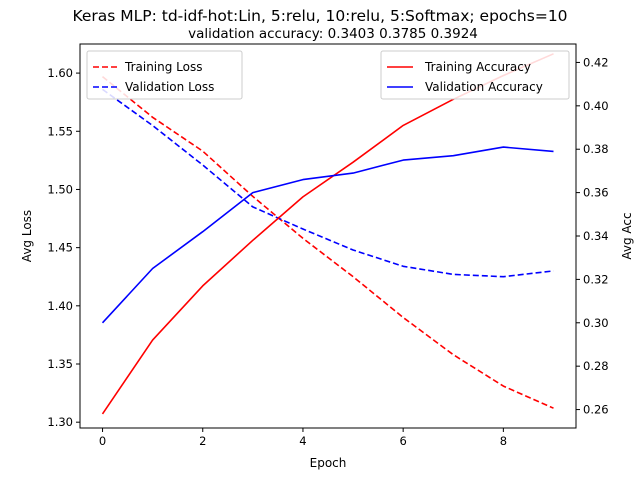 The height and width of the screenshot is (480, 640). Describe the element at coordinates (60, 364) in the screenshot. I see `y-tick-label-left: 1.35` at that location.